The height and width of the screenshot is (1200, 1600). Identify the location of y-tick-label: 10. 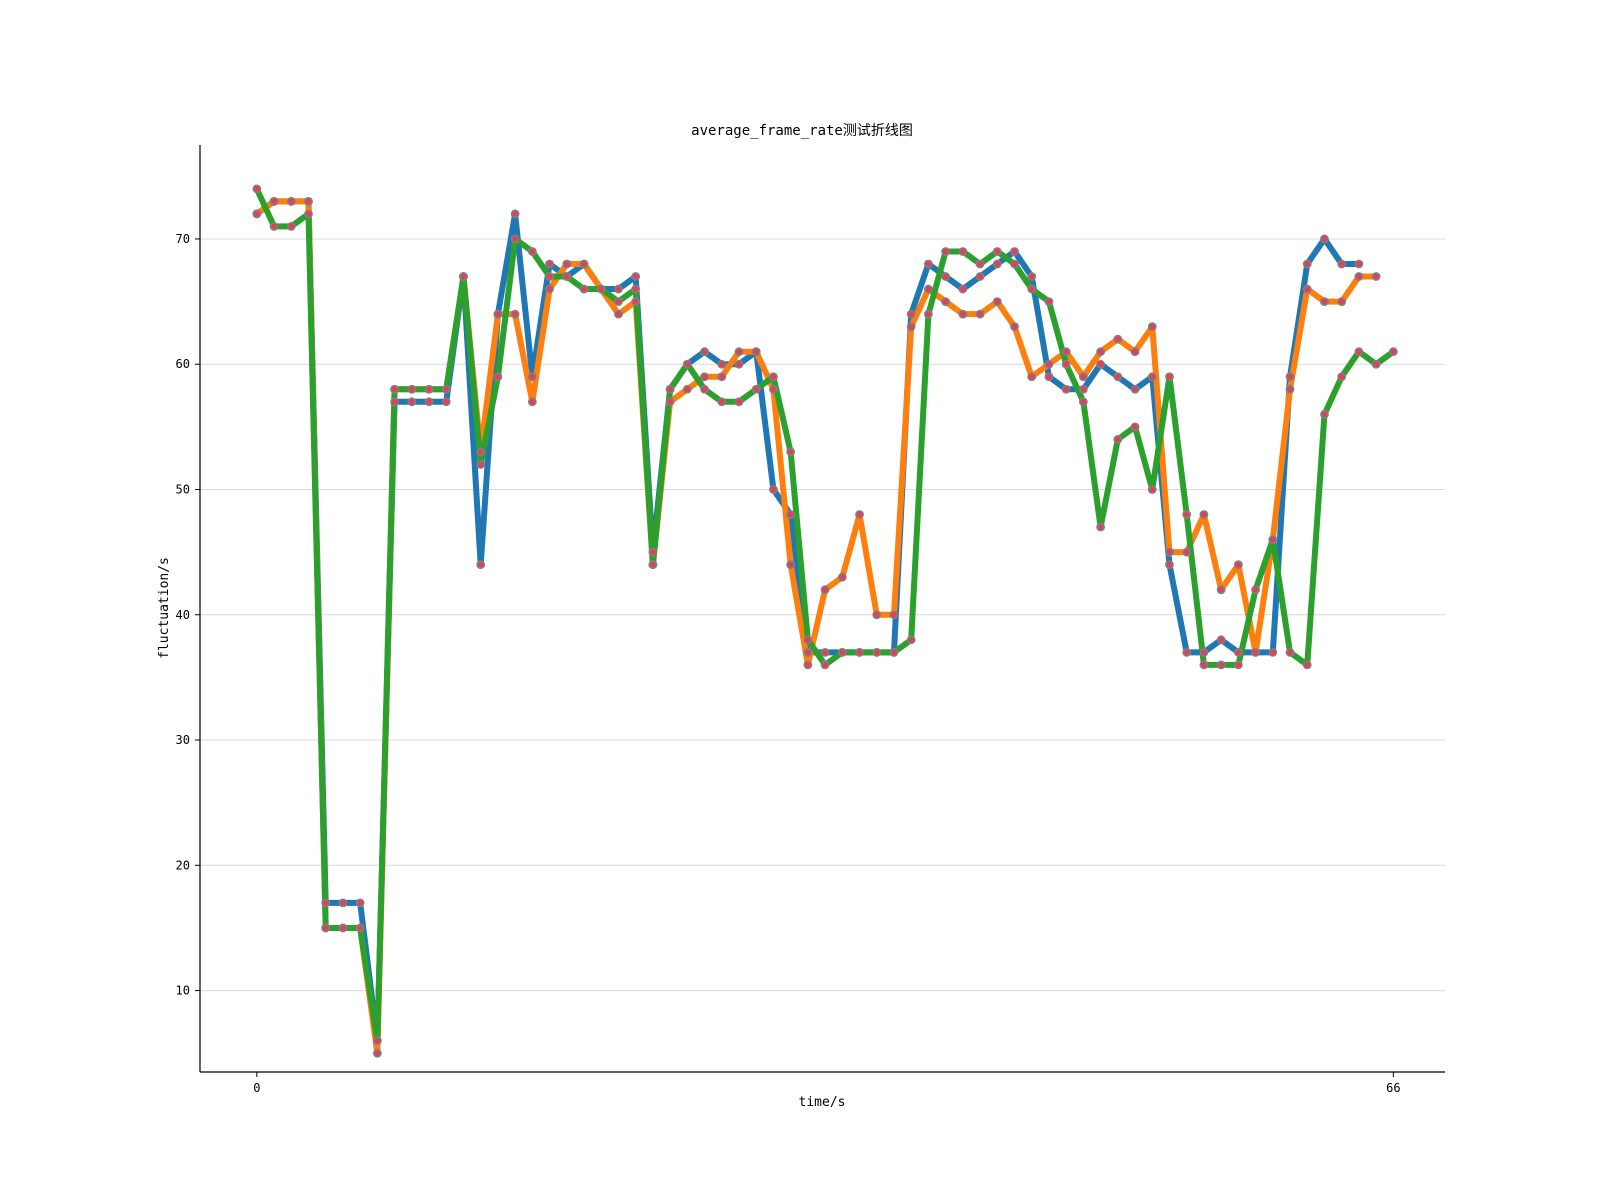
(183, 991).